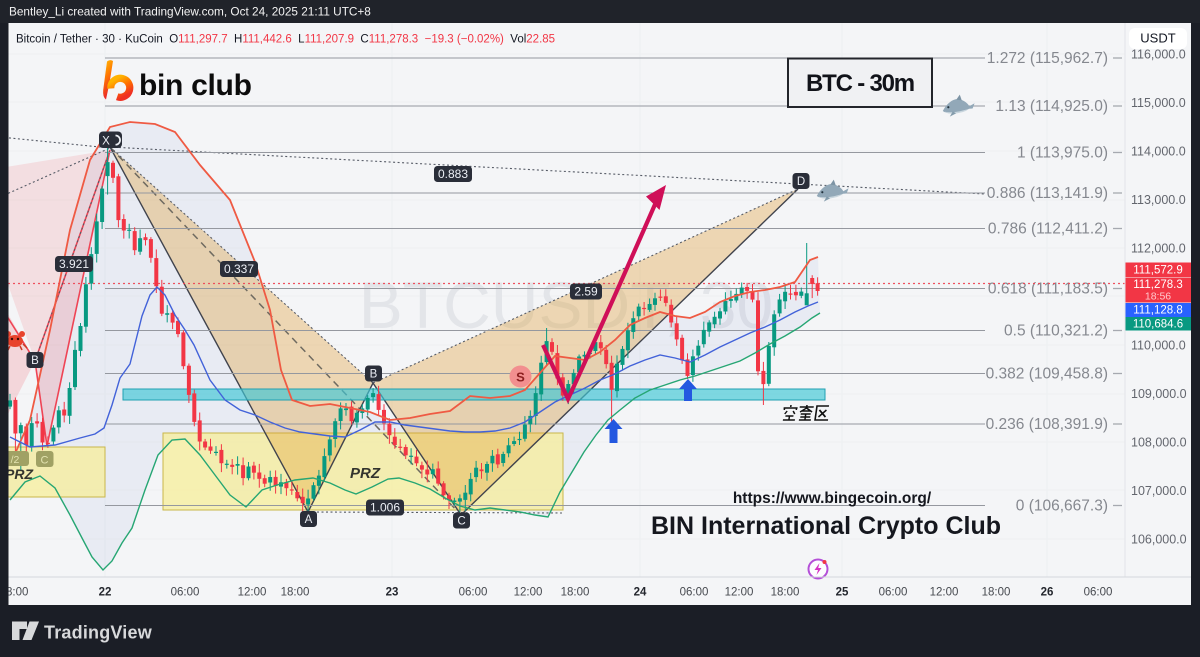 This screenshot has width=1200, height=657. Describe the element at coordinates (385, 508) in the screenshot. I see `svg-text: 1.006` at that location.